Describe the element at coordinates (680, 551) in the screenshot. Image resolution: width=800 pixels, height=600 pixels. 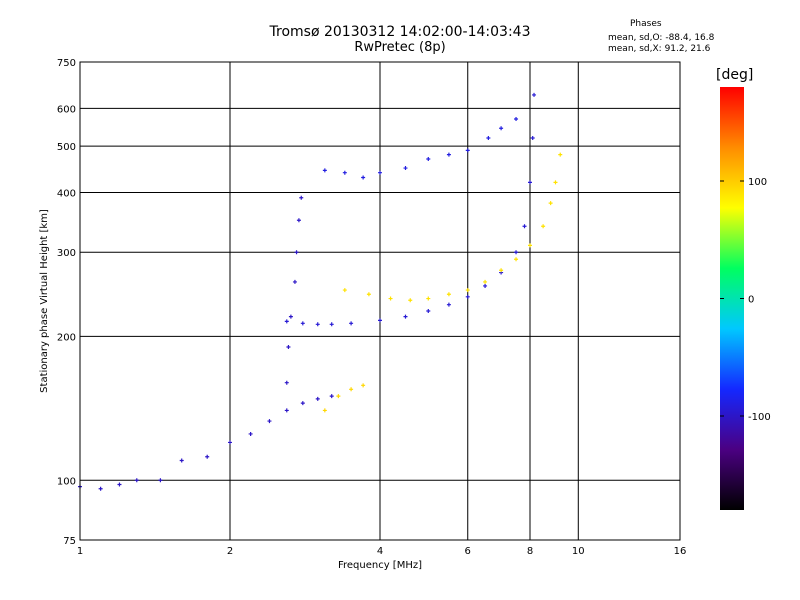
I see `x-tick-label: 16` at that location.